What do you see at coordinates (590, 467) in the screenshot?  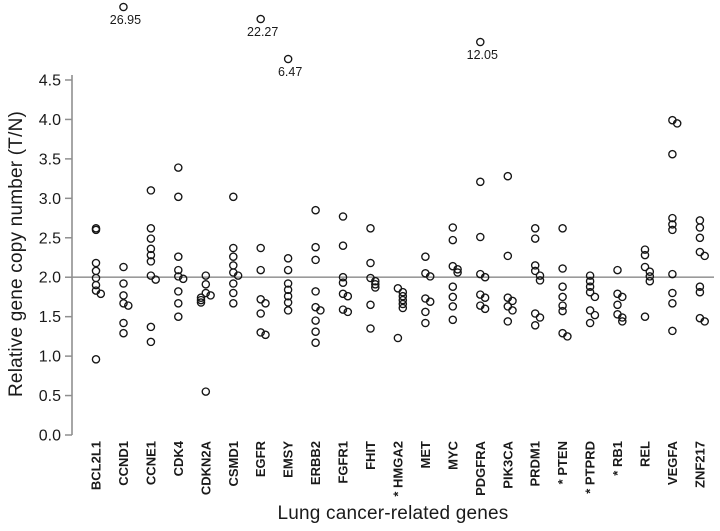 I see `x-tick-label-ptprd: * PTPRD` at bounding box center [590, 467].